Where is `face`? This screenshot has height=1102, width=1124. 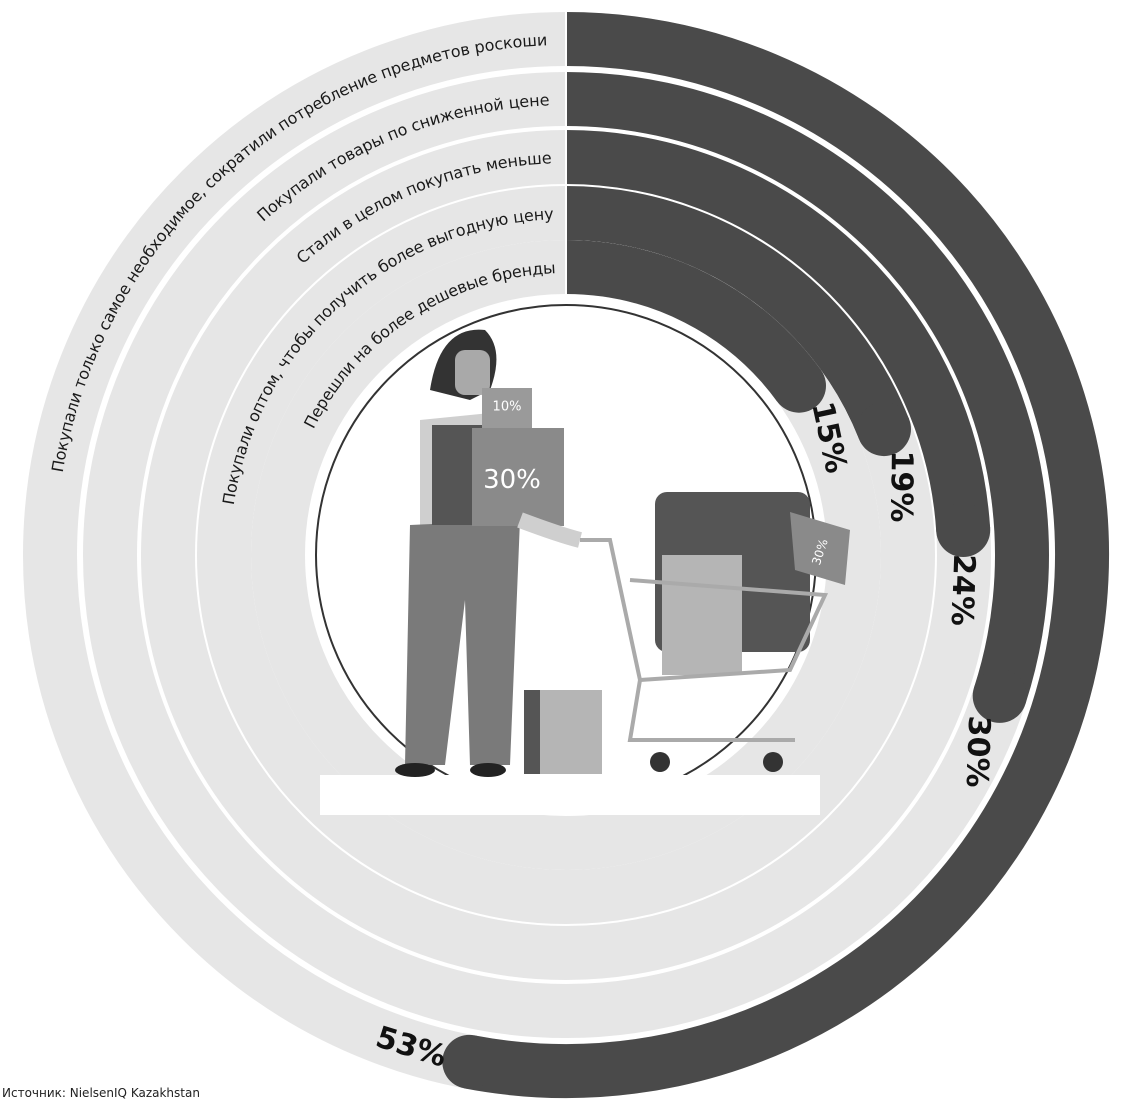
face is located at coordinates (472, 372).